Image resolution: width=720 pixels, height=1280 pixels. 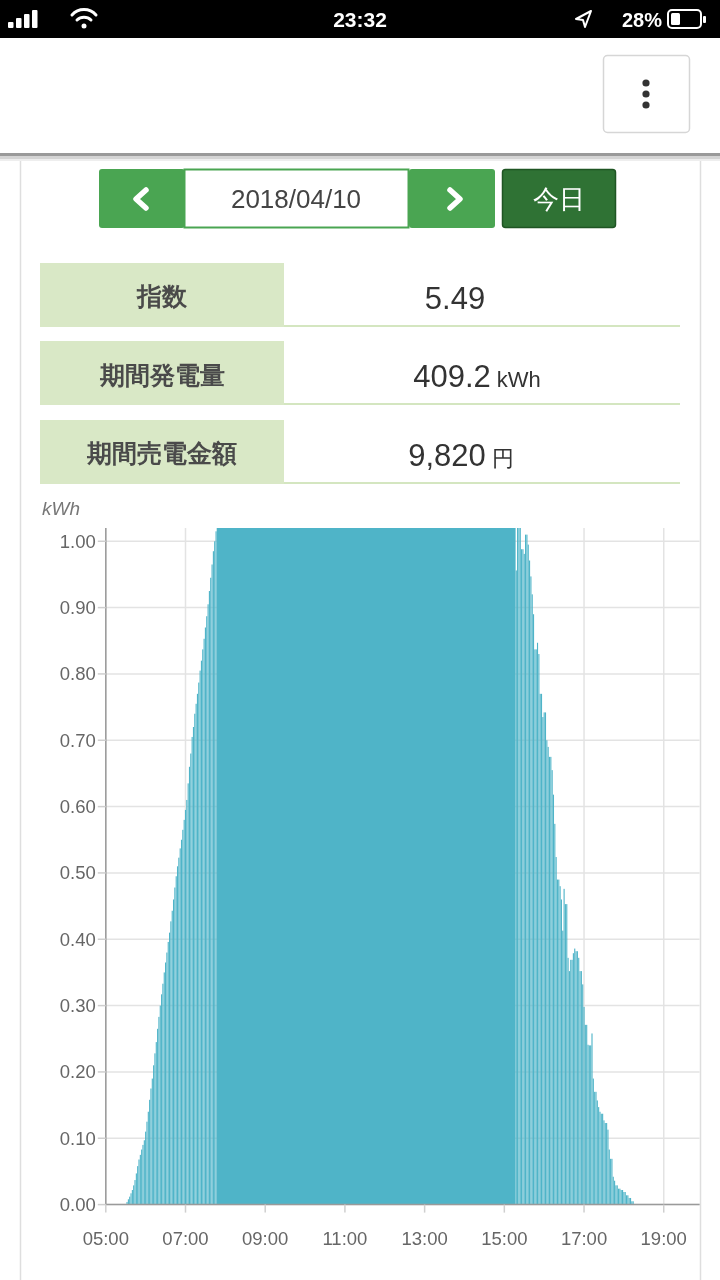 What do you see at coordinates (161, 375) in the screenshot?
I see `text: 期間発電量` at bounding box center [161, 375].